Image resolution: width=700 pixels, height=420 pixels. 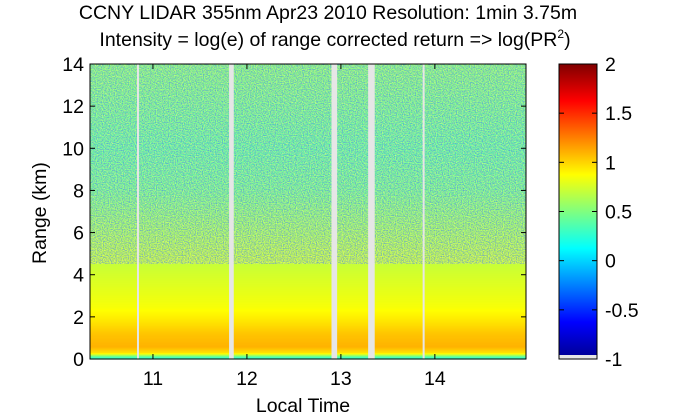 What do you see at coordinates (303, 406) in the screenshot?
I see `x-axis-label: Local Time` at bounding box center [303, 406].